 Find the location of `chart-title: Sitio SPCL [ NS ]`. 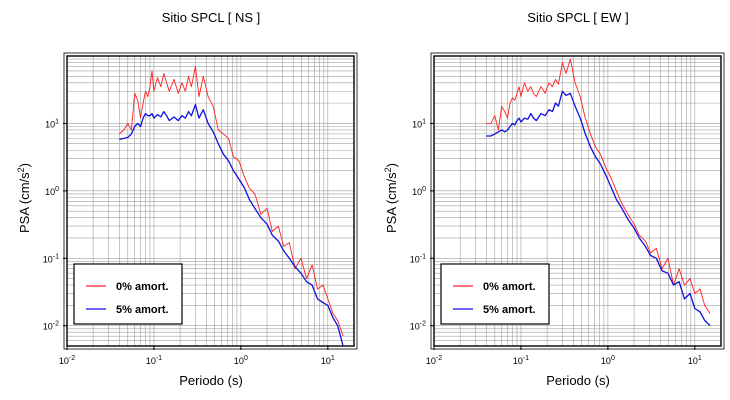

chart-title: Sitio SPCL [ NS ] is located at coordinates (211, 17).